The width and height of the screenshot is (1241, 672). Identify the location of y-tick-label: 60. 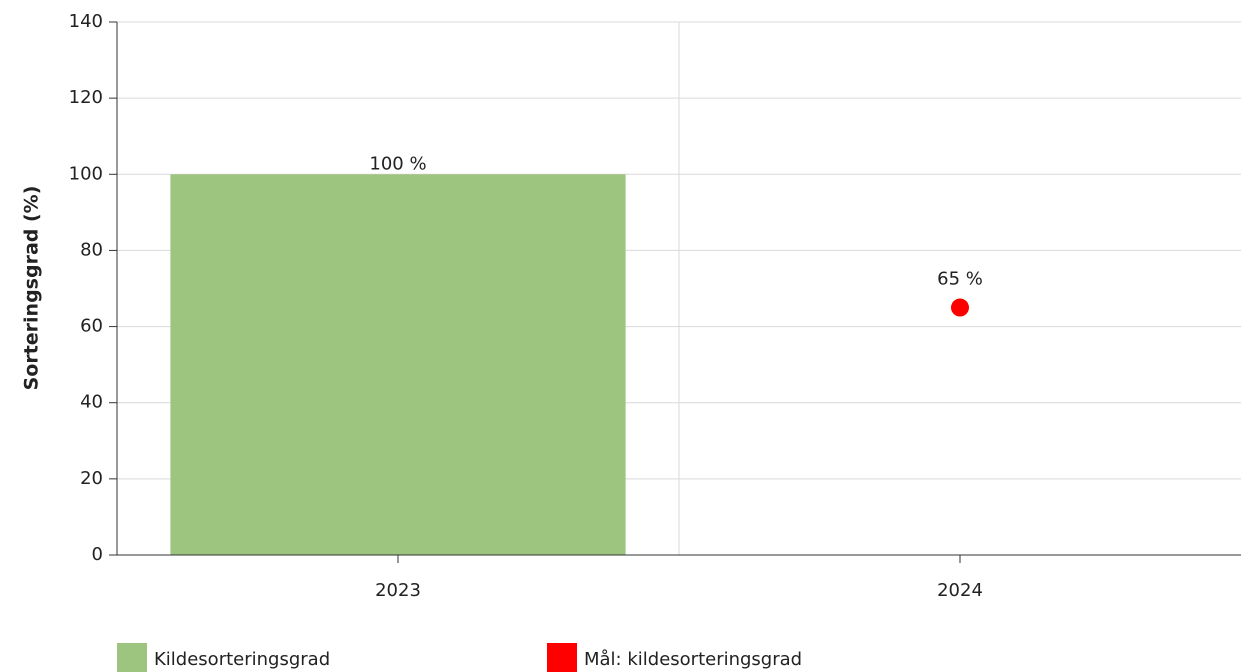
(91, 326).